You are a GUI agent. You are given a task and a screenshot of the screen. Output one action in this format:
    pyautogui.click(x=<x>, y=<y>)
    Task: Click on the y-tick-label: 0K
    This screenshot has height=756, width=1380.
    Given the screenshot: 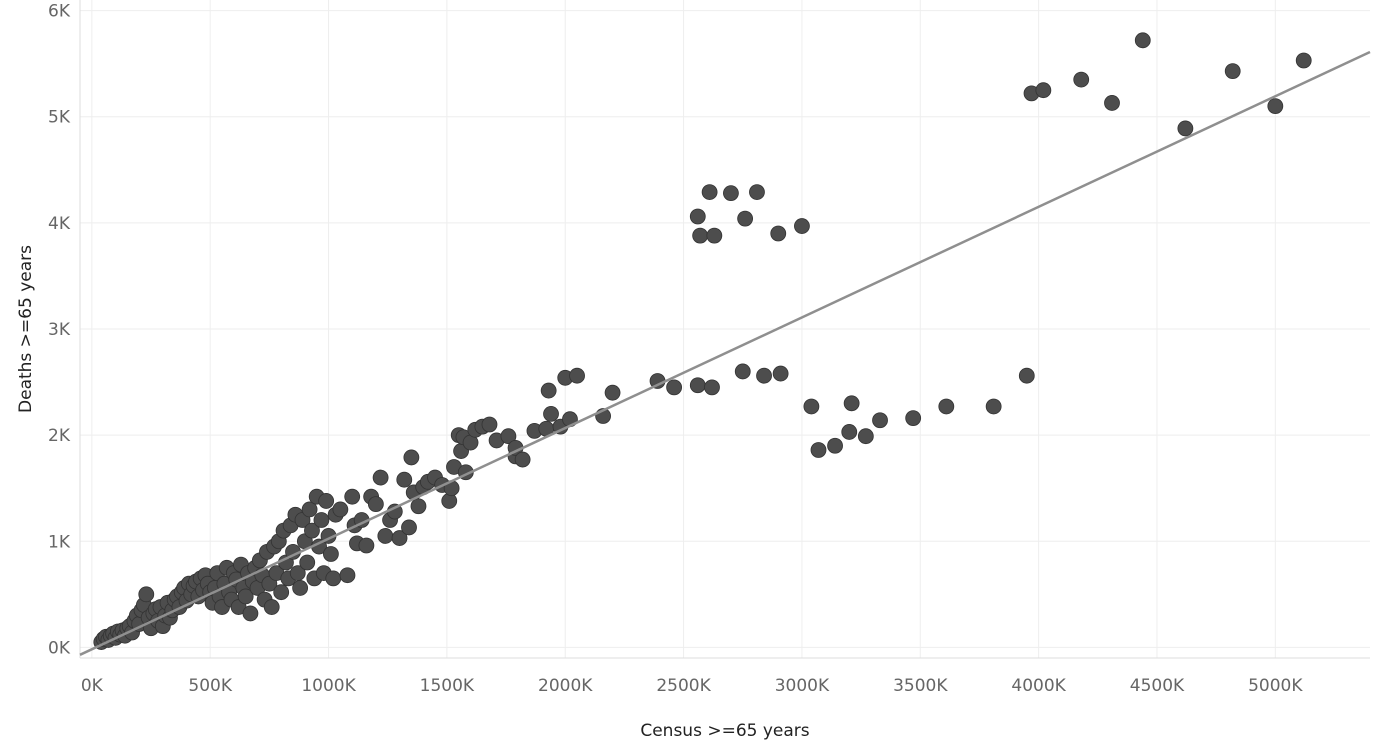 What is the action you would take?
    pyautogui.click(x=59, y=648)
    